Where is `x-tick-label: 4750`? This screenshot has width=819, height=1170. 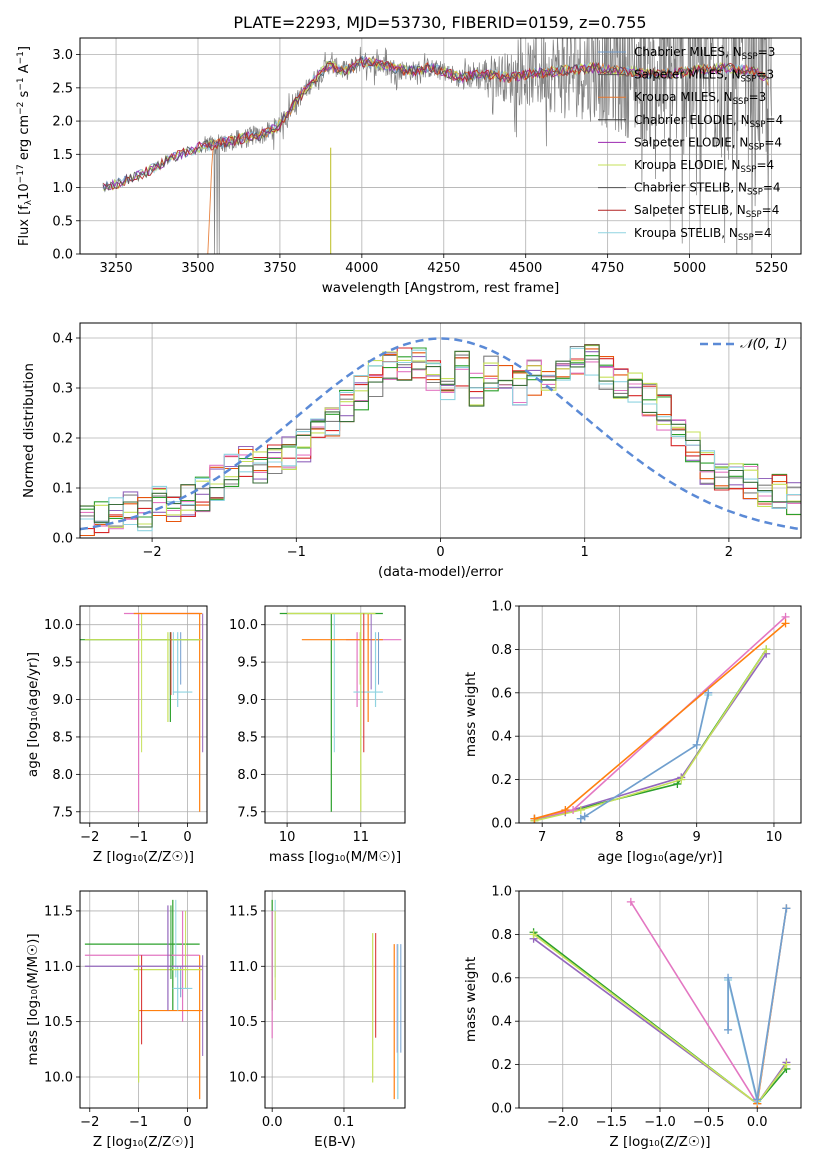
x-tick-label: 4750 is located at coordinates (607, 268).